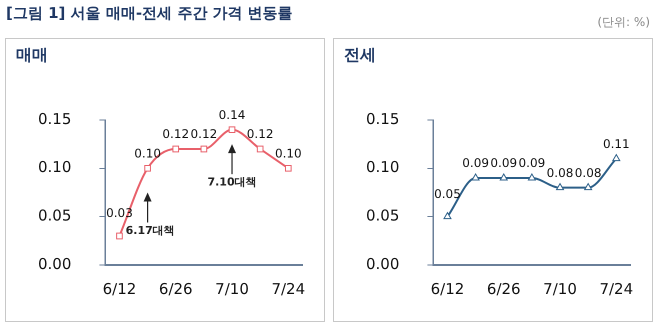 Image resolution: width=658 pixels, height=324 pixels. I want to click on text: [그림 1] 서울 매매-전세 주간 가격 변동률, so click(149, 13).